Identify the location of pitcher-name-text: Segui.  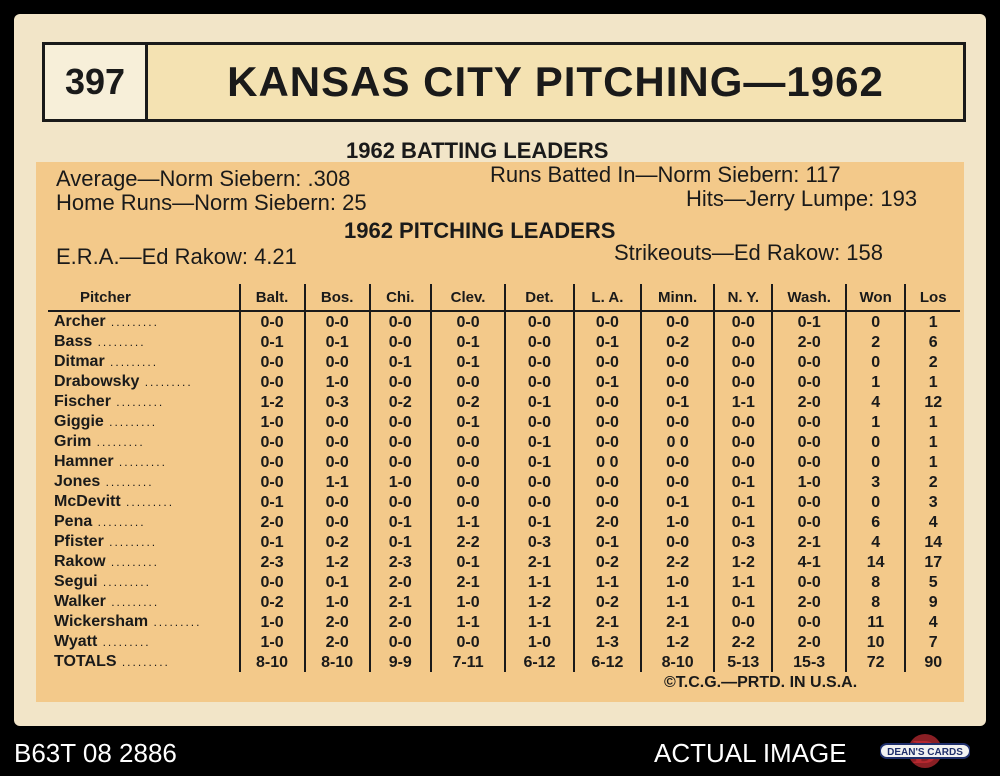
(76, 581).